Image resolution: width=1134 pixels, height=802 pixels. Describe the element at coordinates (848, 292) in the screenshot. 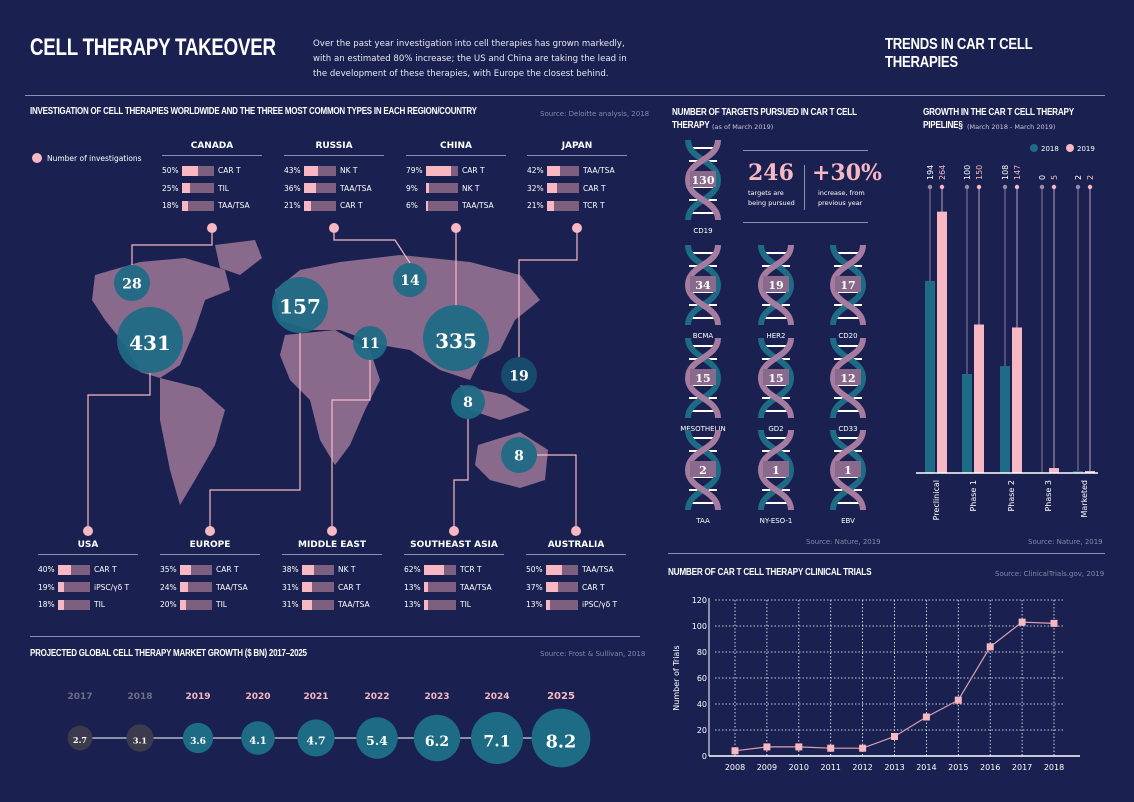

I see `dna-icon: 17 CD20` at that location.